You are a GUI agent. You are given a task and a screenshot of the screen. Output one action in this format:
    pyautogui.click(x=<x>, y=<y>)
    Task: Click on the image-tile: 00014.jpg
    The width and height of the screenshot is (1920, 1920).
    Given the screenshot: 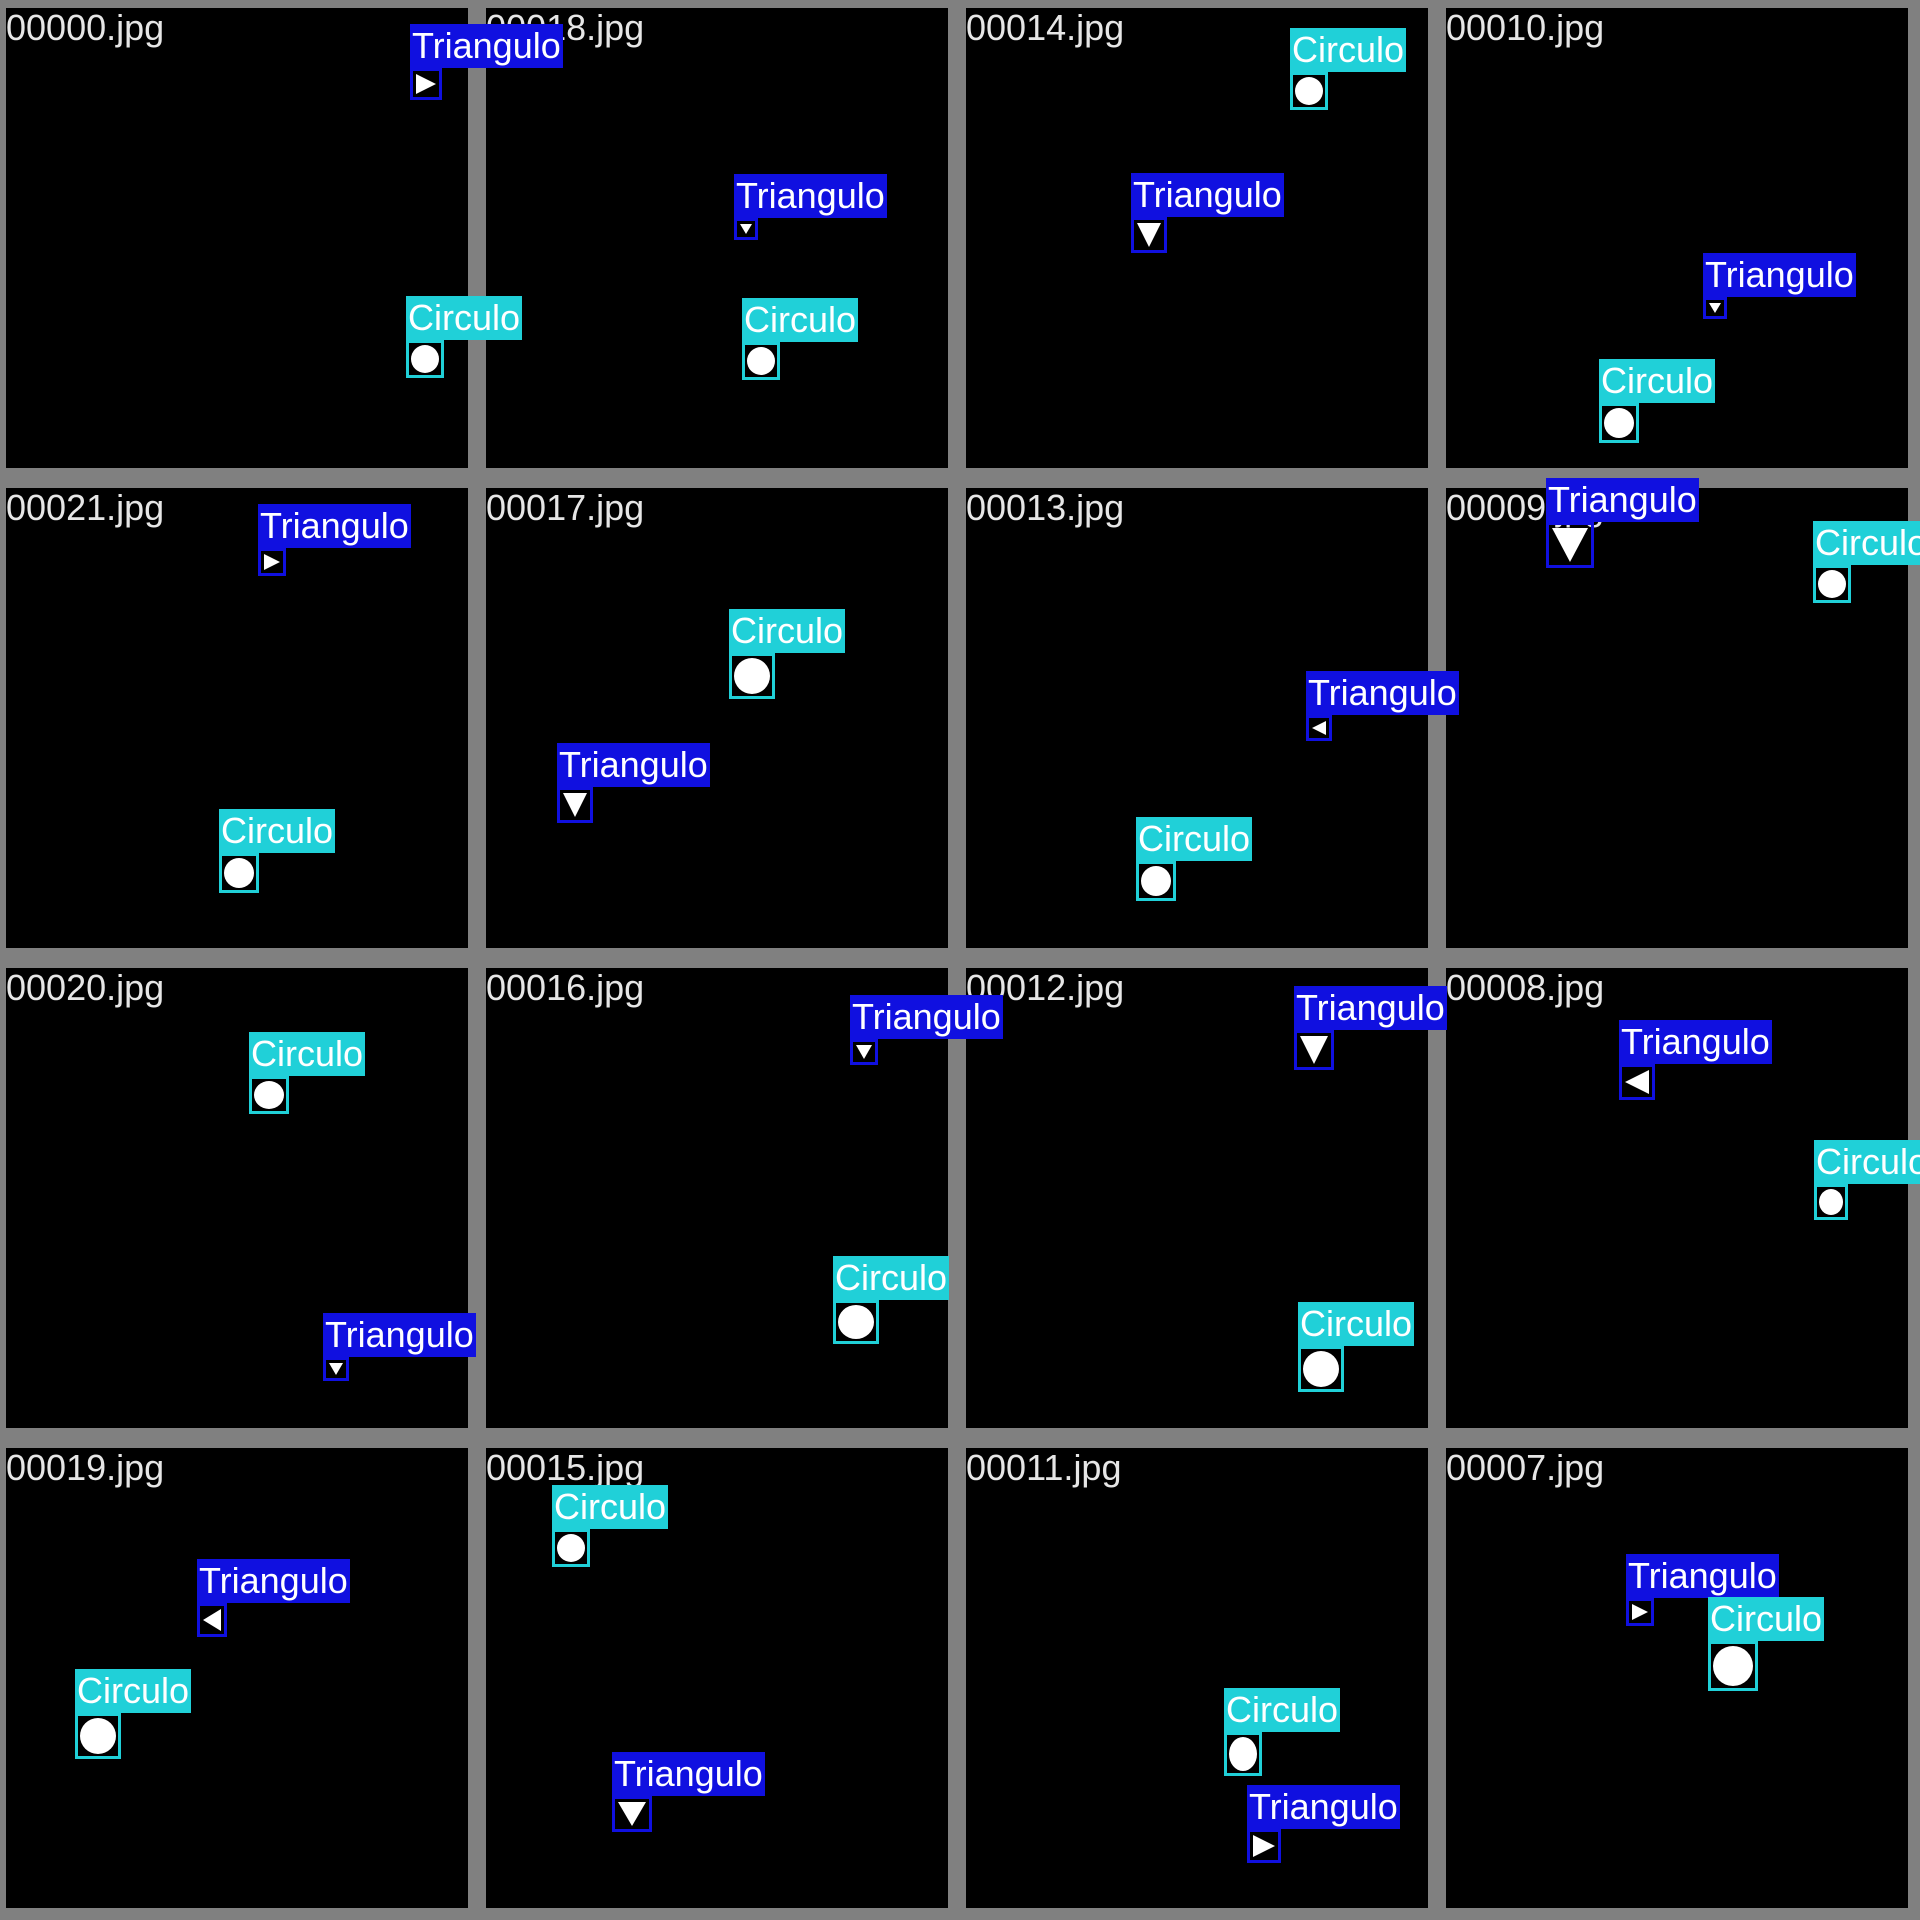 What is the action you would take?
    pyautogui.click(x=1200, y=240)
    